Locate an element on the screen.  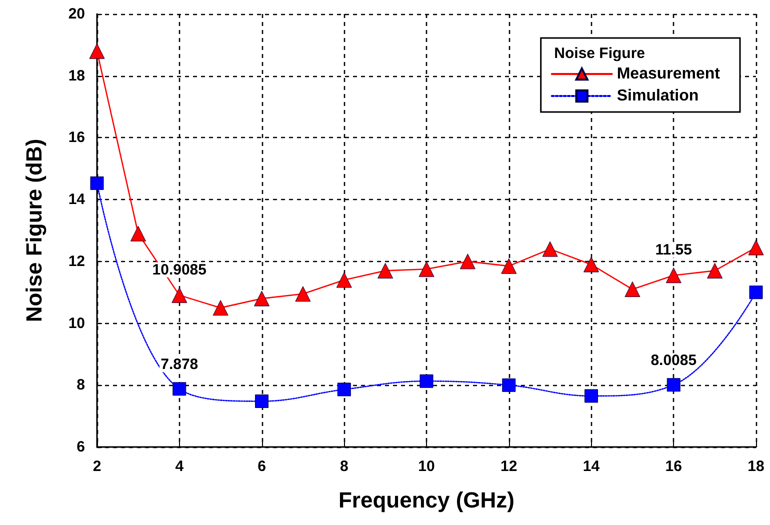
x-tick-label: 12 is located at coordinates (509, 466).